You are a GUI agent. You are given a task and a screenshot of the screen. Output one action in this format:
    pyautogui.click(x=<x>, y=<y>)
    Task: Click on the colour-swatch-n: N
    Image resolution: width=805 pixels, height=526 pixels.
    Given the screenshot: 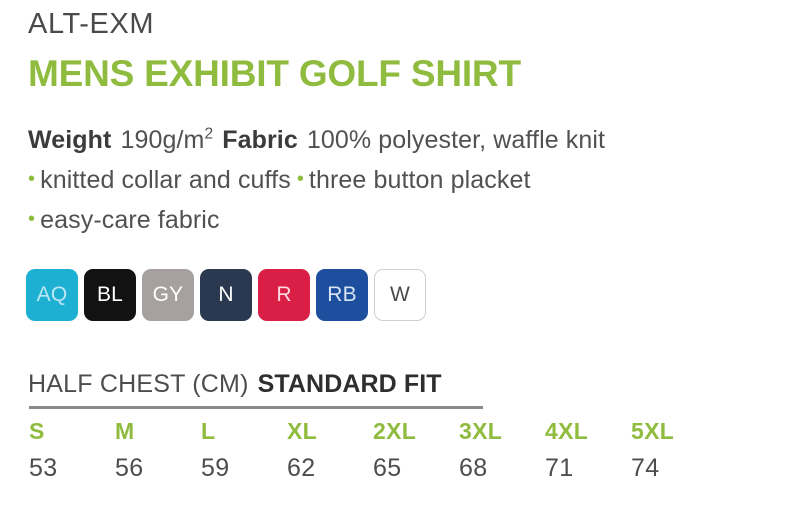 What is the action you would take?
    pyautogui.click(x=226, y=295)
    